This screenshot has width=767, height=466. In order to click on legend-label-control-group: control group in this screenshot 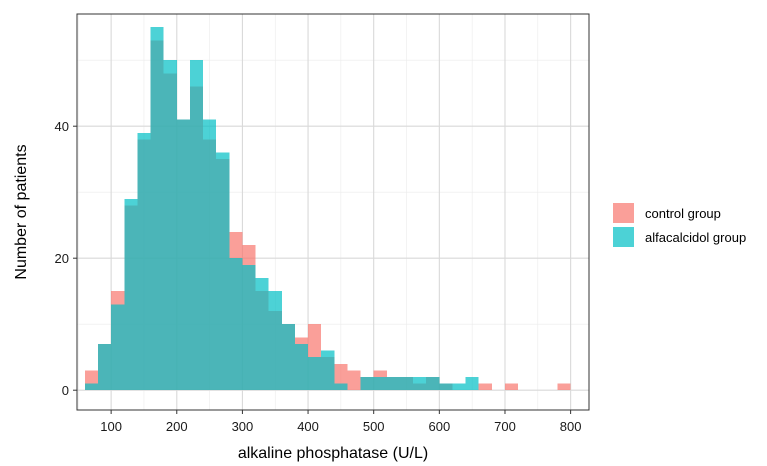, I will do `click(683, 213)`.